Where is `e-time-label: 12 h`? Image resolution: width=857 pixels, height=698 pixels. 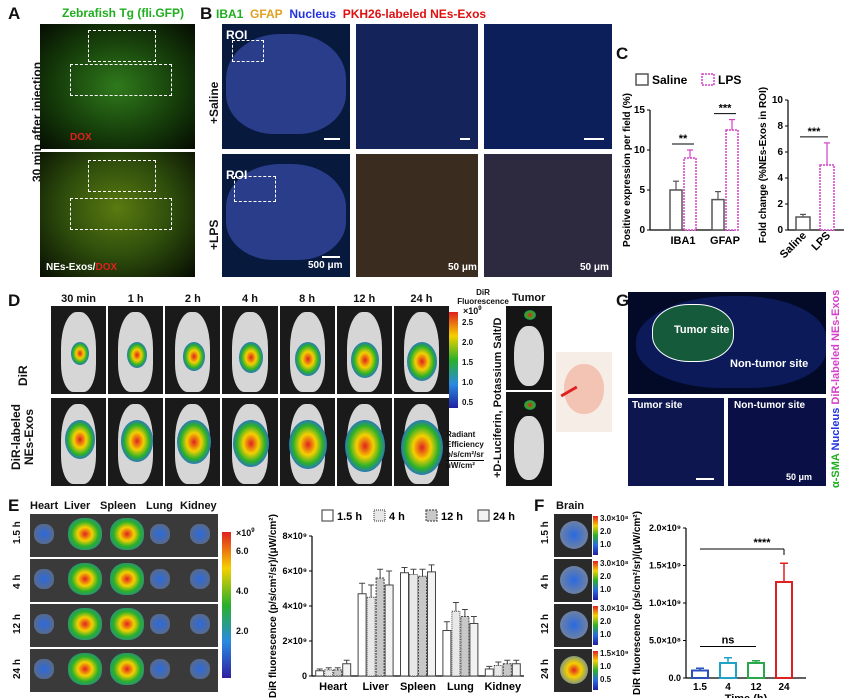 e-time-label: 12 h is located at coordinates (17, 623).